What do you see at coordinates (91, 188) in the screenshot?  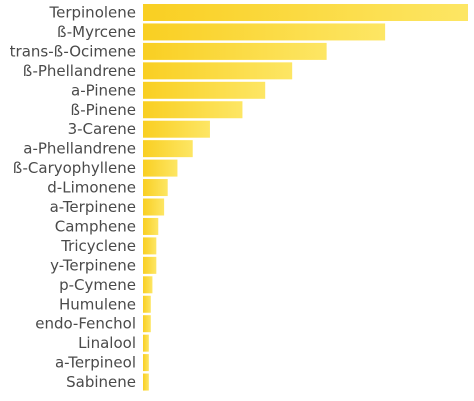 I see `category-label: d-Limonene` at bounding box center [91, 188].